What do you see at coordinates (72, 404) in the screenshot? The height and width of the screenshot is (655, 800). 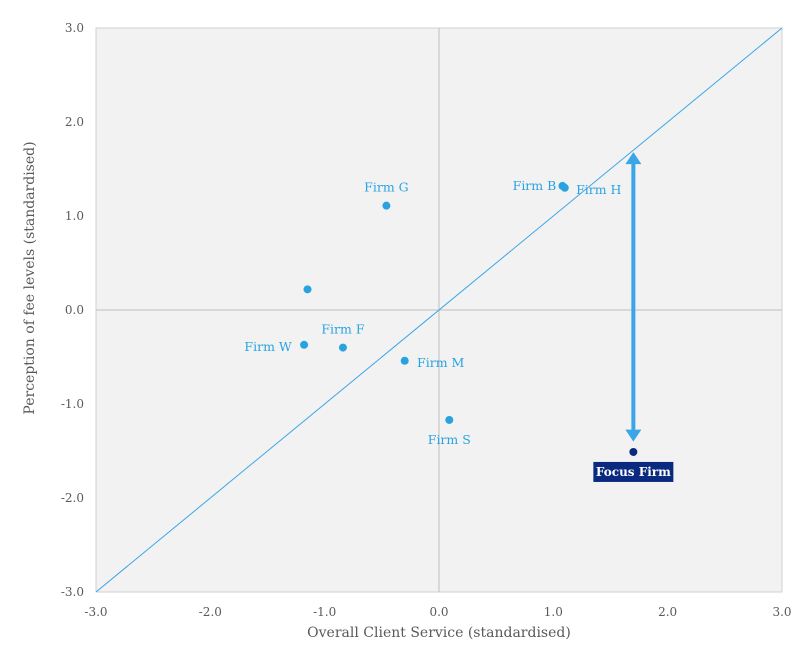 I see `y-tick-label: -1.0` at bounding box center [72, 404].